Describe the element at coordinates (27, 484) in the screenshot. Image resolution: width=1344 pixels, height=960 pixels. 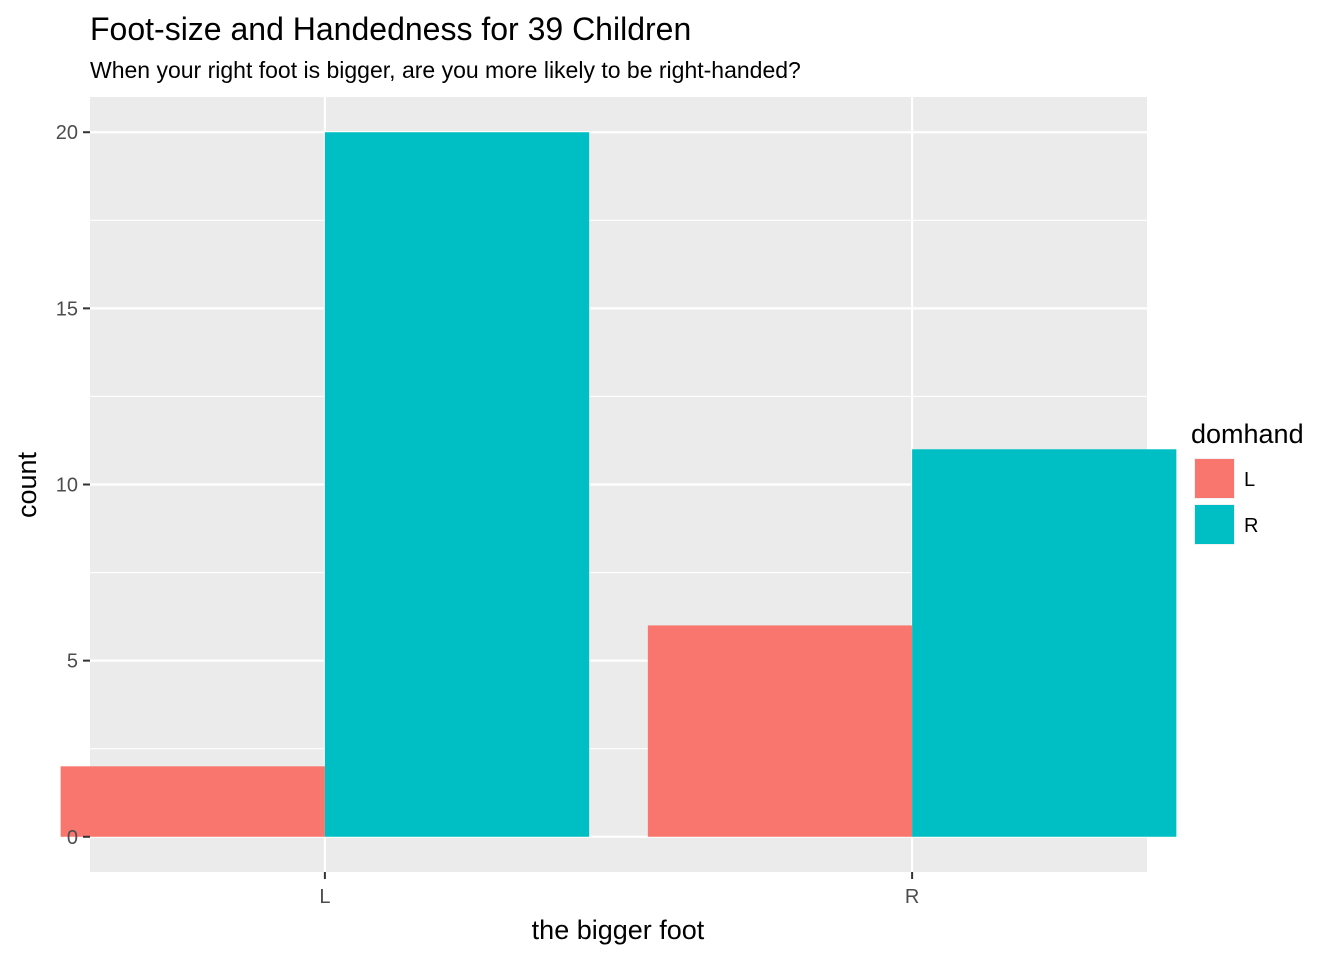
I see `y-axis-title: count` at that location.